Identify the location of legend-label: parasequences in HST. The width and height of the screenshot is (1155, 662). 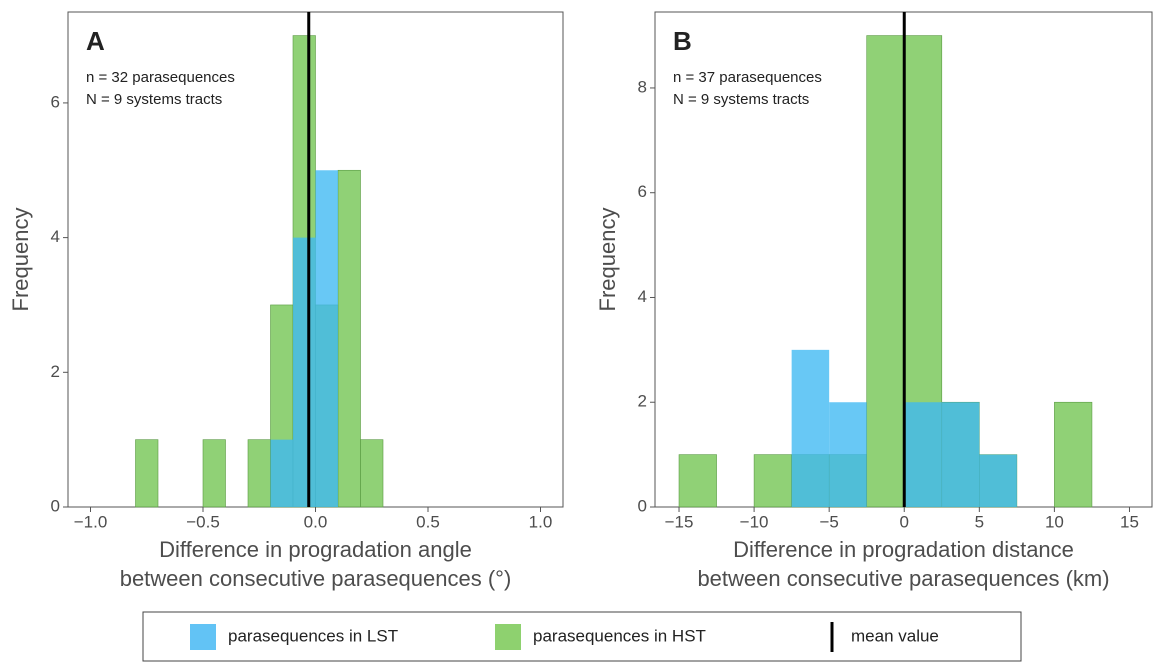
(619, 635).